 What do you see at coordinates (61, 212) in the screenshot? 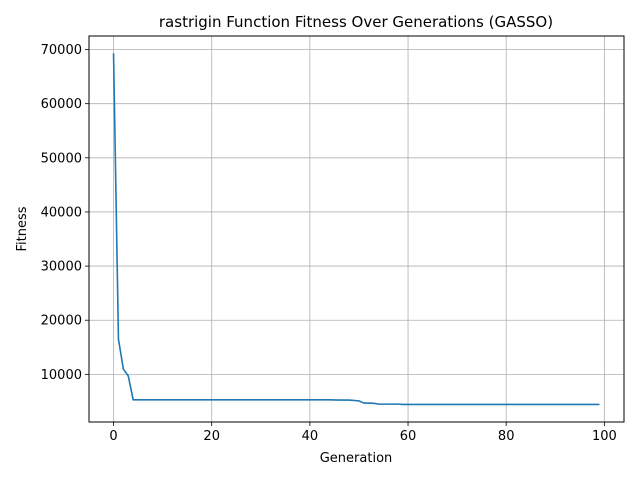
I see `y-tick-label: 40000` at bounding box center [61, 212].